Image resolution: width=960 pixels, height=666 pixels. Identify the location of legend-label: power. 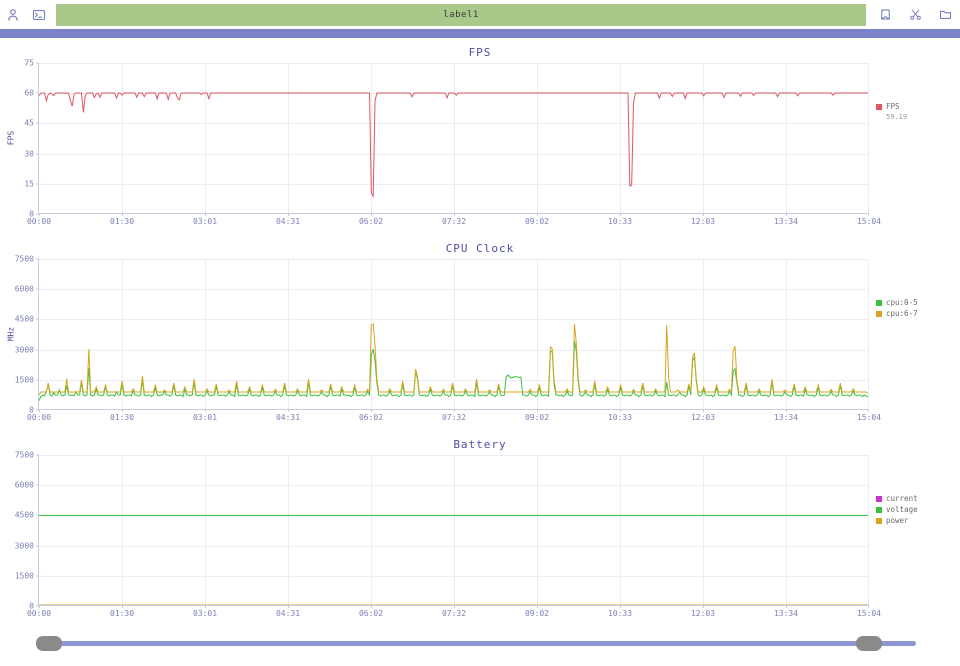
(897, 520).